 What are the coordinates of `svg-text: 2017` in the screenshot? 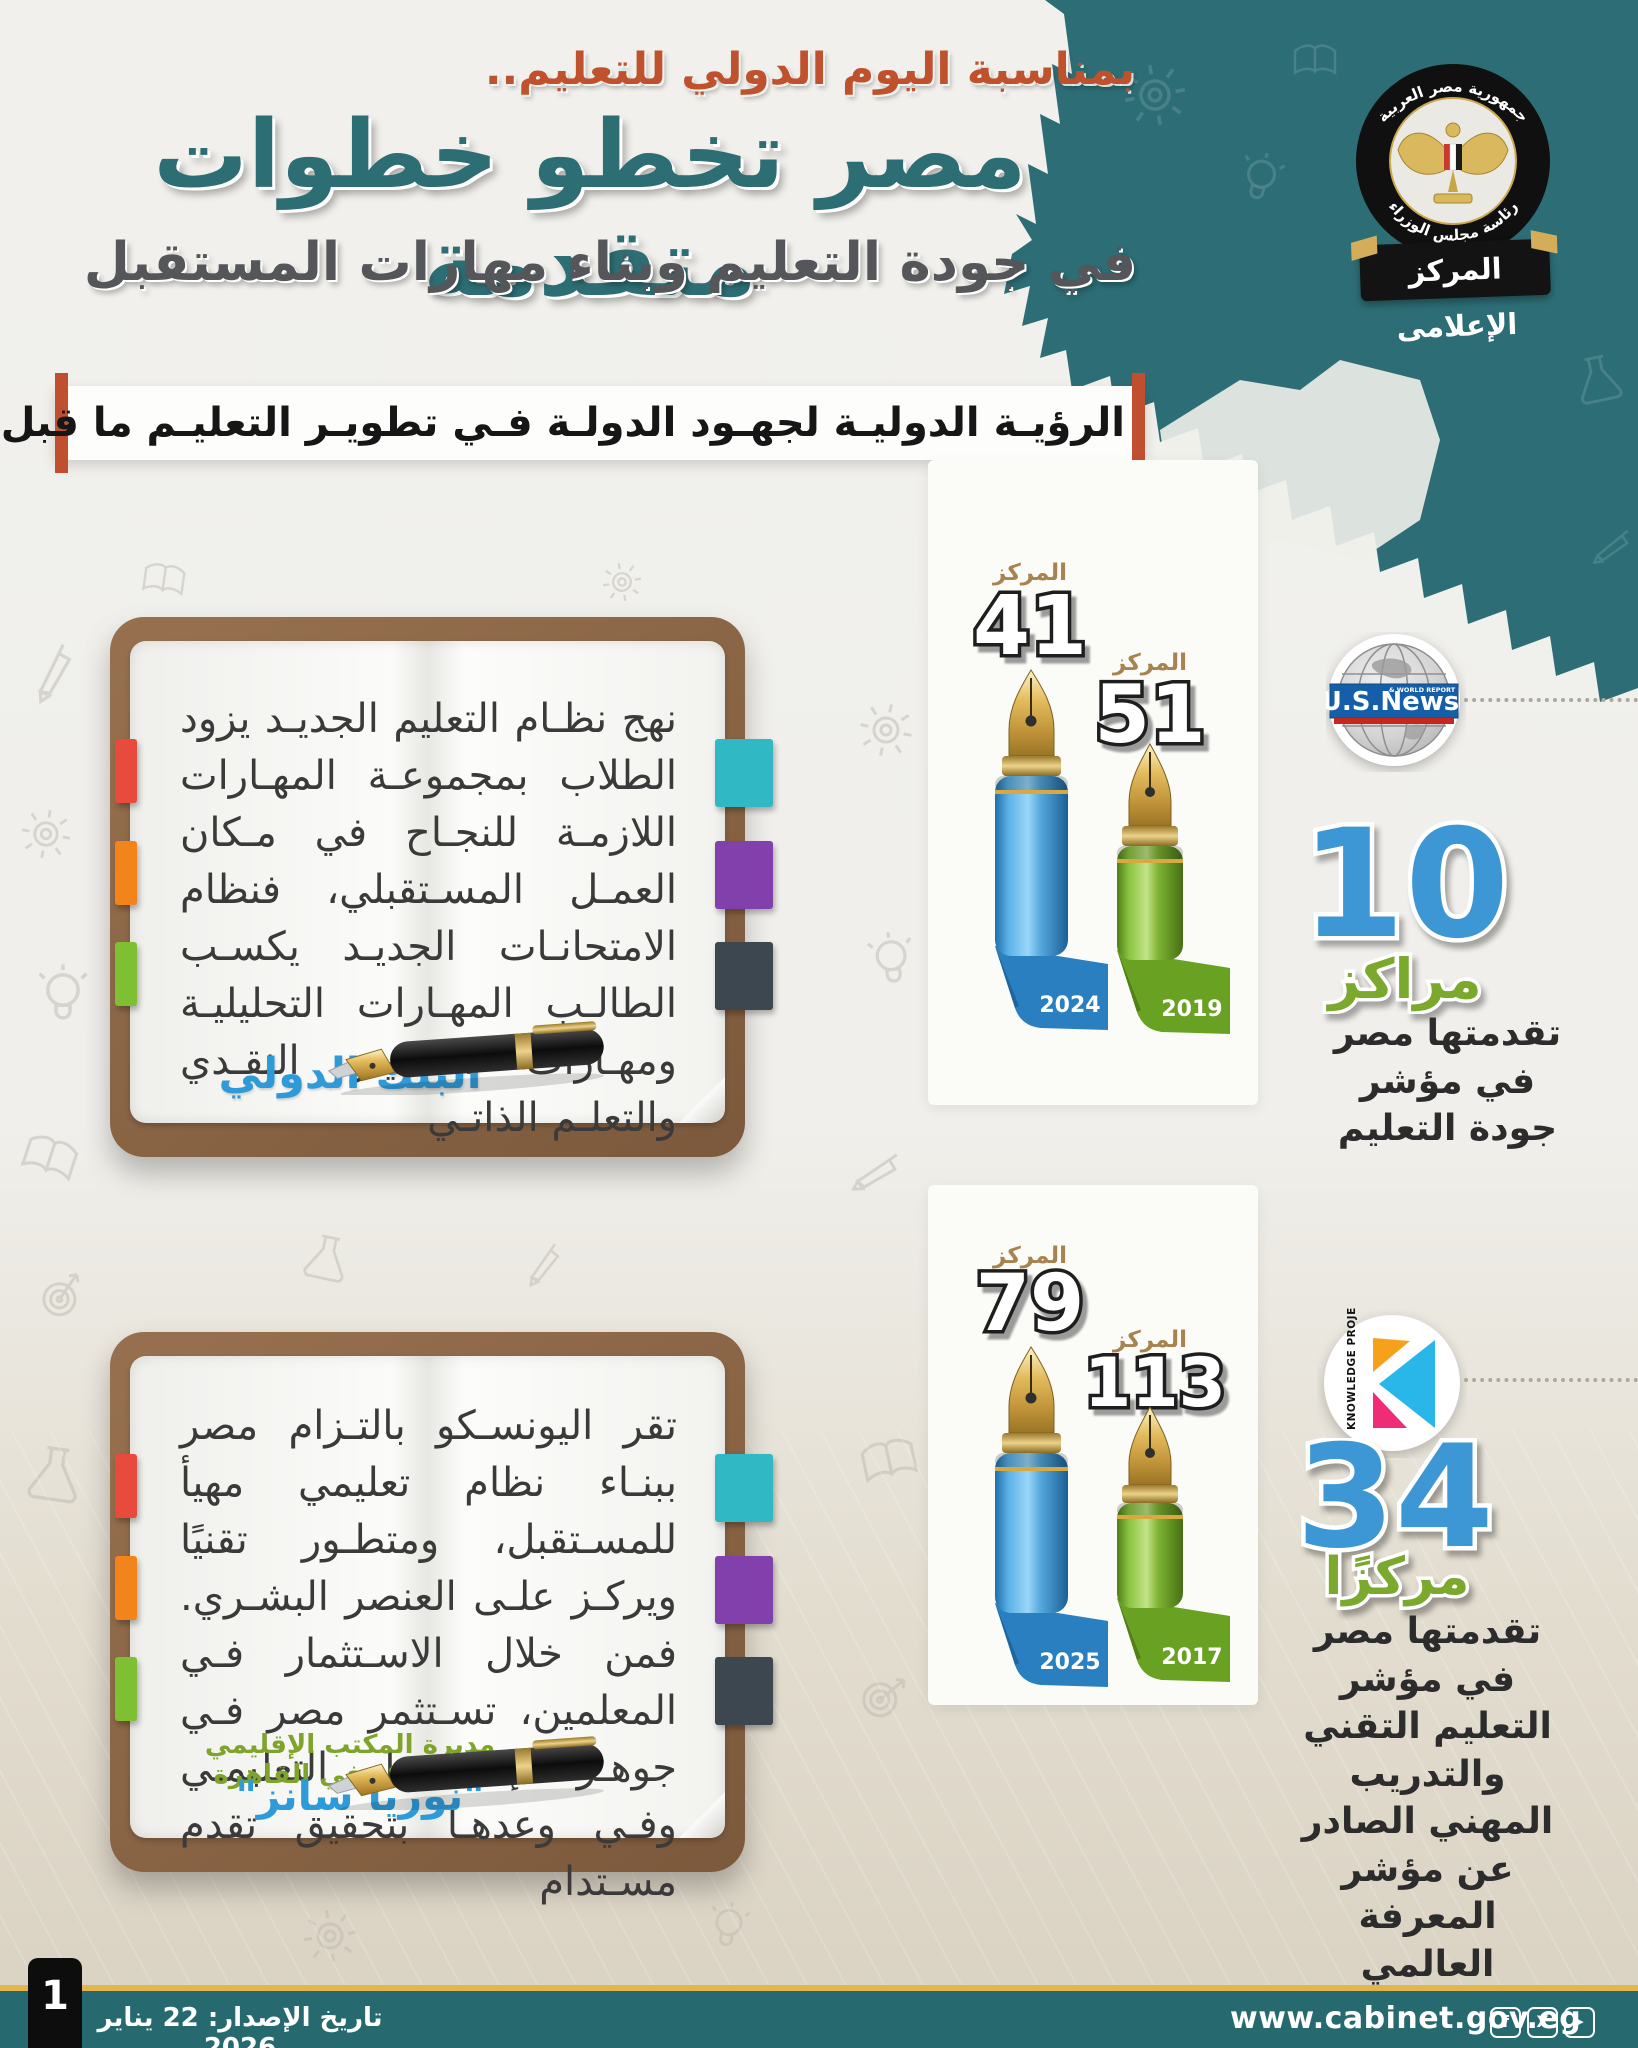 It's located at (1191, 1657).